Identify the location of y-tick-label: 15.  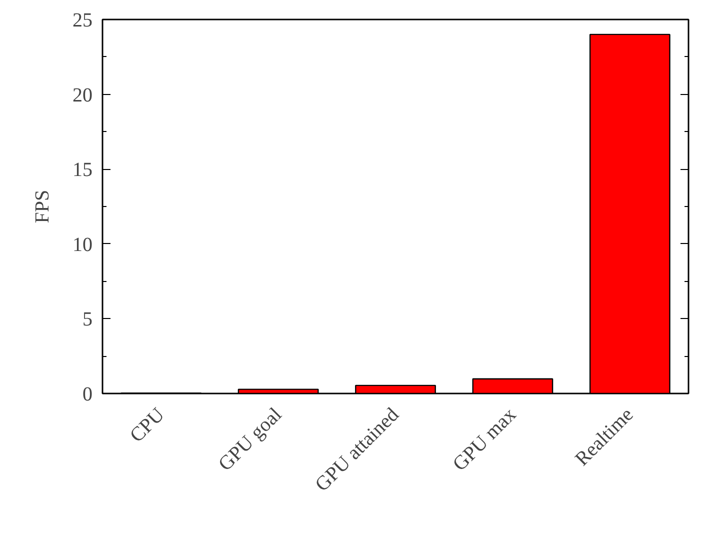
(82, 170).